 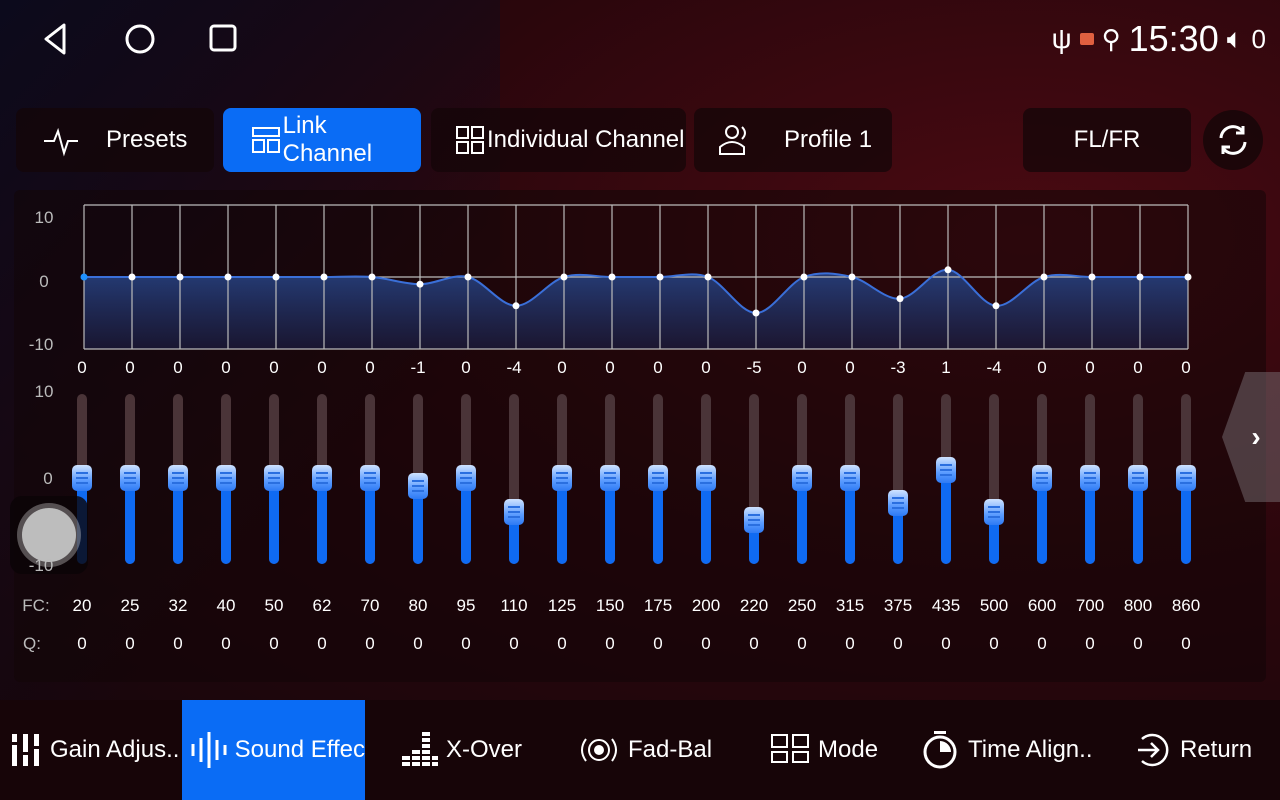 What do you see at coordinates (370, 605) in the screenshot?
I see `band-fc: 70` at bounding box center [370, 605].